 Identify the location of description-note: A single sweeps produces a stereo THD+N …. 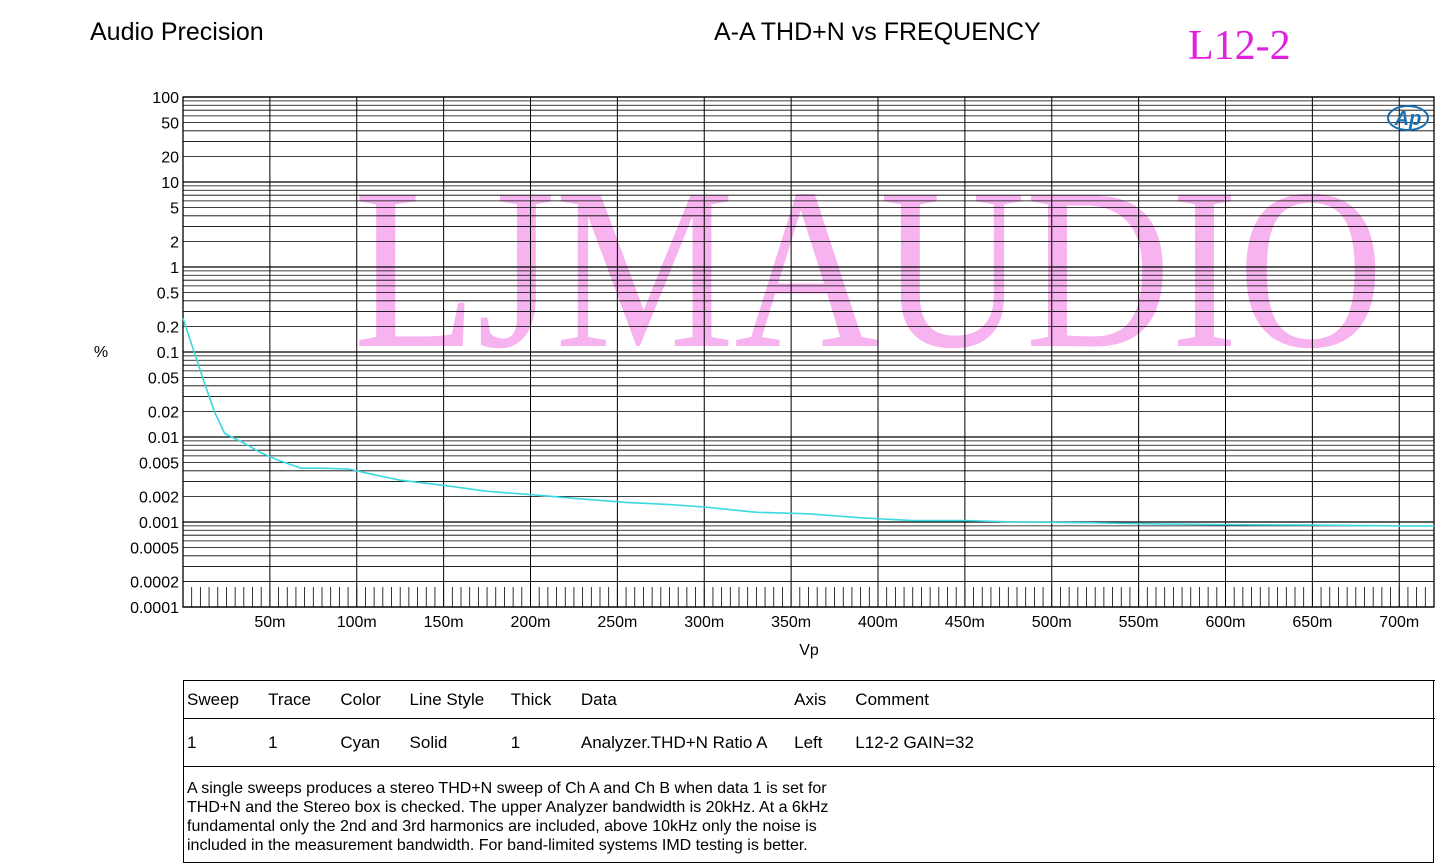
(809, 814).